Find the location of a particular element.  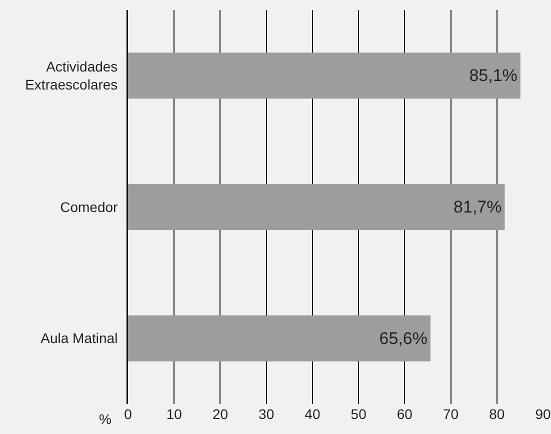

y-tick-label: Actividades Extraescolares is located at coordinates (71, 75).